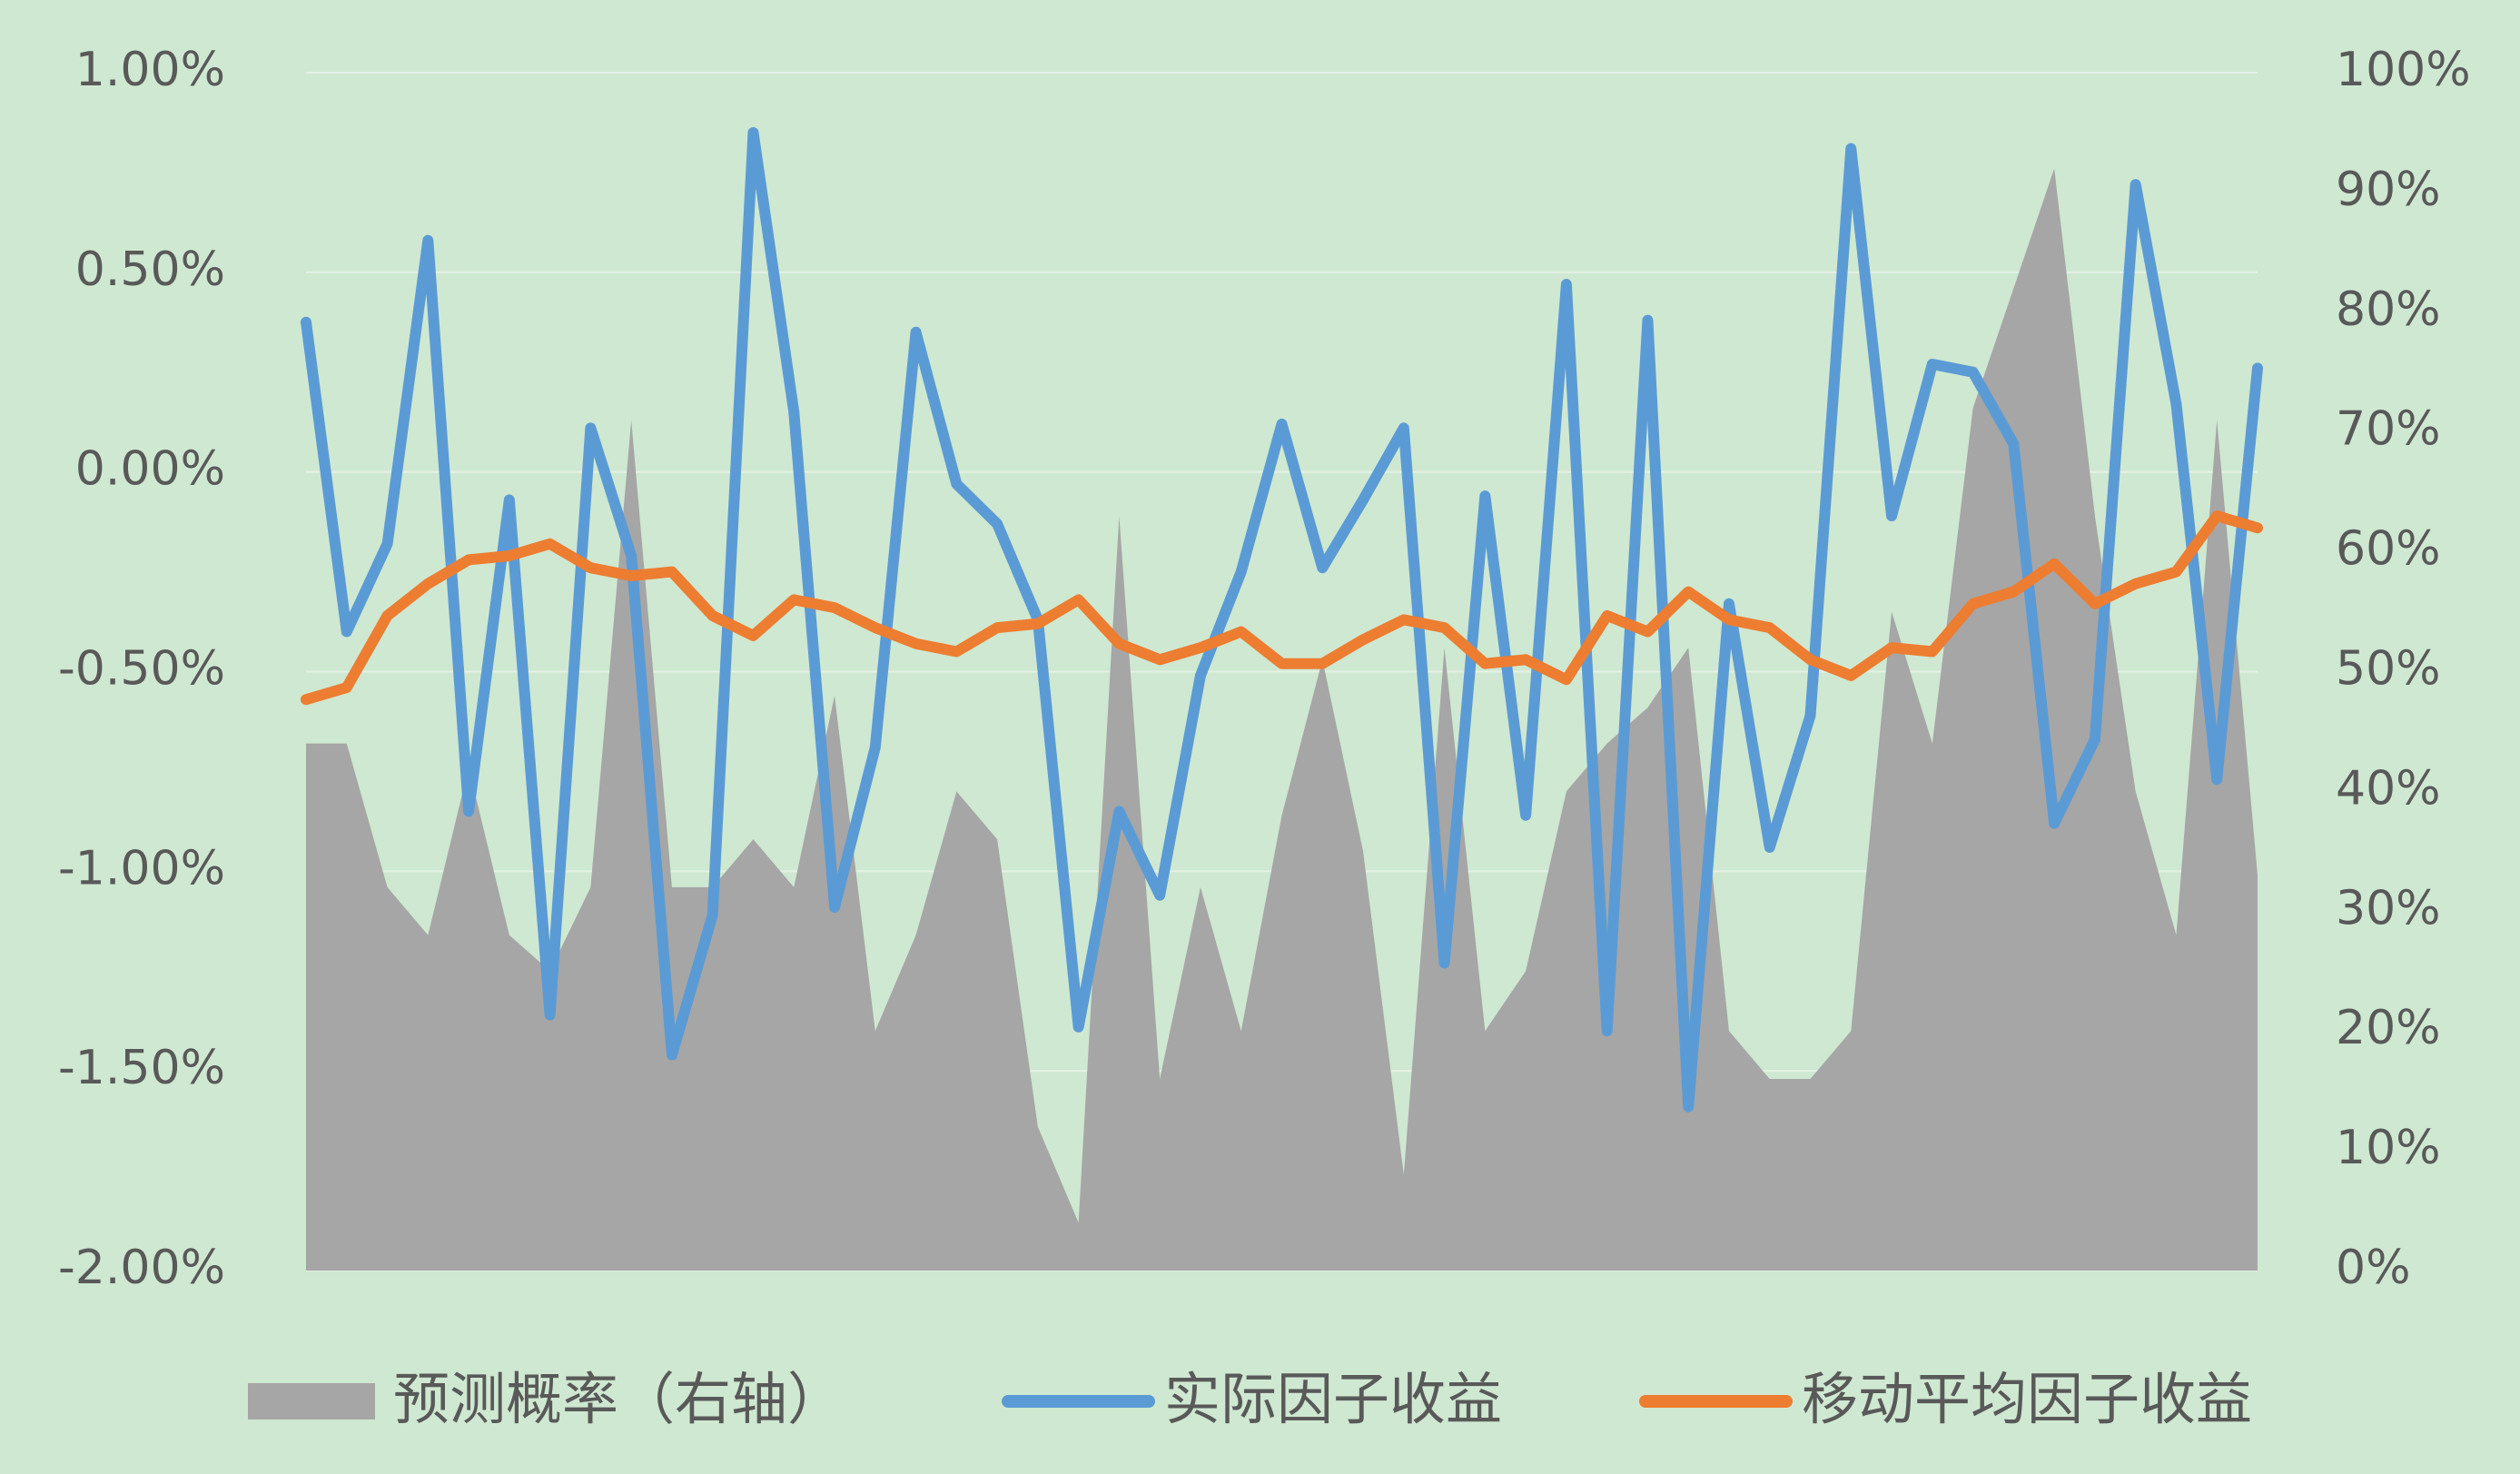 The image size is (2520, 1474). Describe the element at coordinates (150, 469) in the screenshot. I see `y-tick-label: 0.00%` at that location.